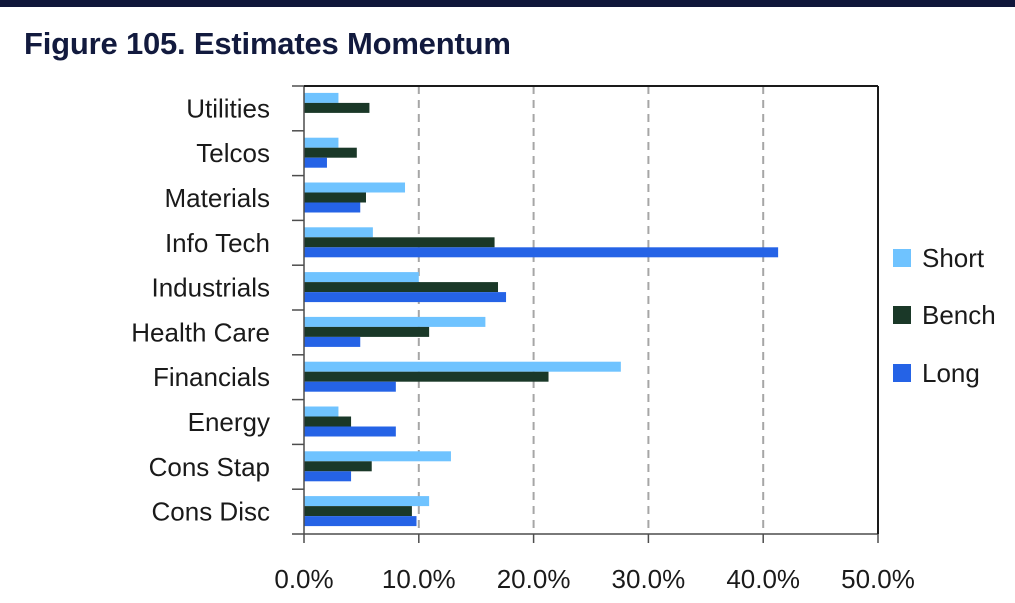 This screenshot has height=603, width=1015. I want to click on bar-long-telcos, so click(315, 162).